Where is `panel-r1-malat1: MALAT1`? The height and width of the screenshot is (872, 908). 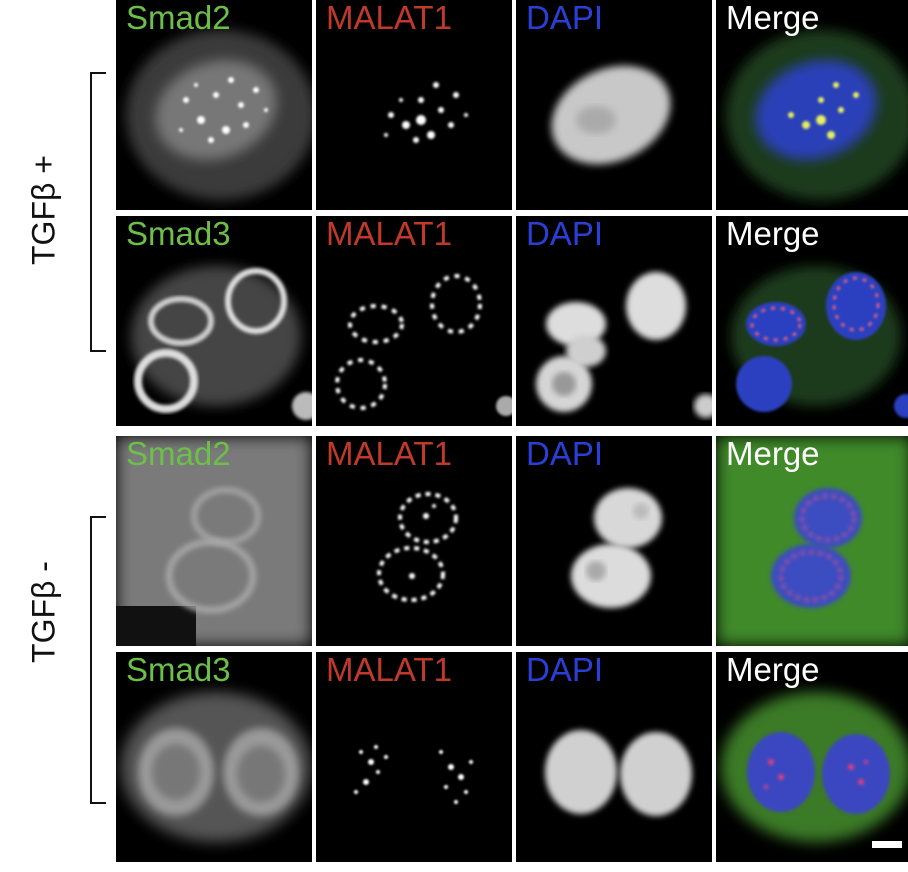
panel-r1-malat1: MALAT1 is located at coordinates (414, 105).